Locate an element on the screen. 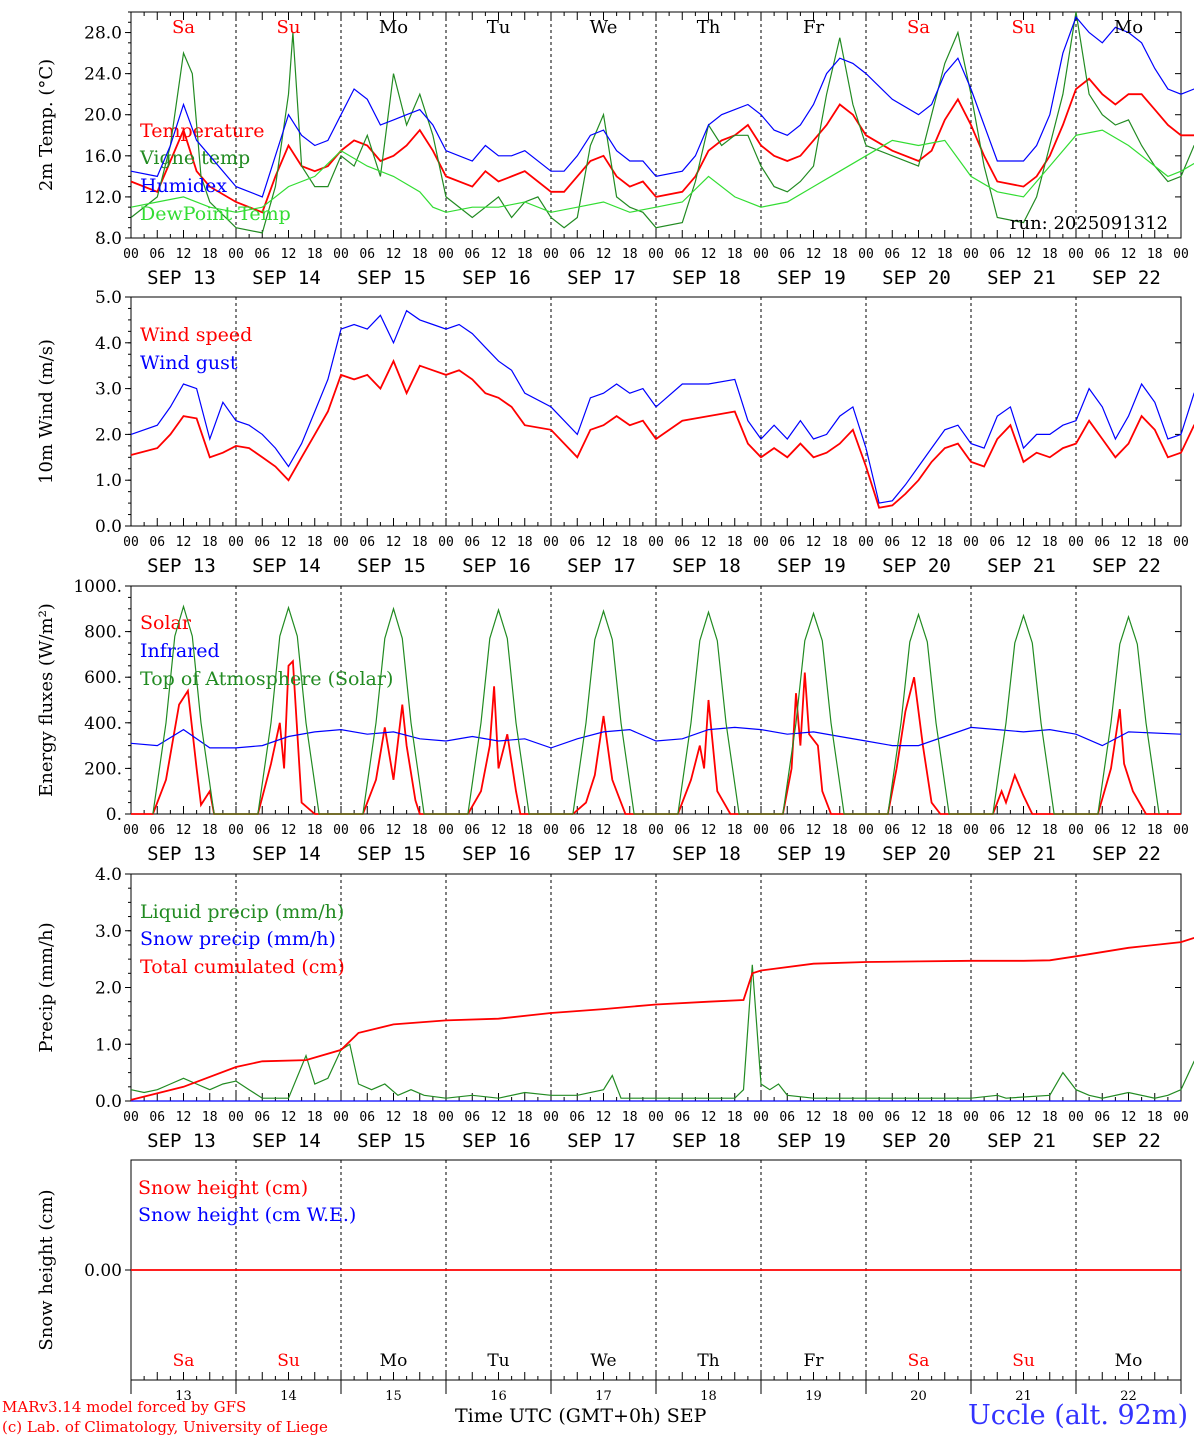 This screenshot has width=1194, height=1440. month-label: SEP is located at coordinates (686, 1416).